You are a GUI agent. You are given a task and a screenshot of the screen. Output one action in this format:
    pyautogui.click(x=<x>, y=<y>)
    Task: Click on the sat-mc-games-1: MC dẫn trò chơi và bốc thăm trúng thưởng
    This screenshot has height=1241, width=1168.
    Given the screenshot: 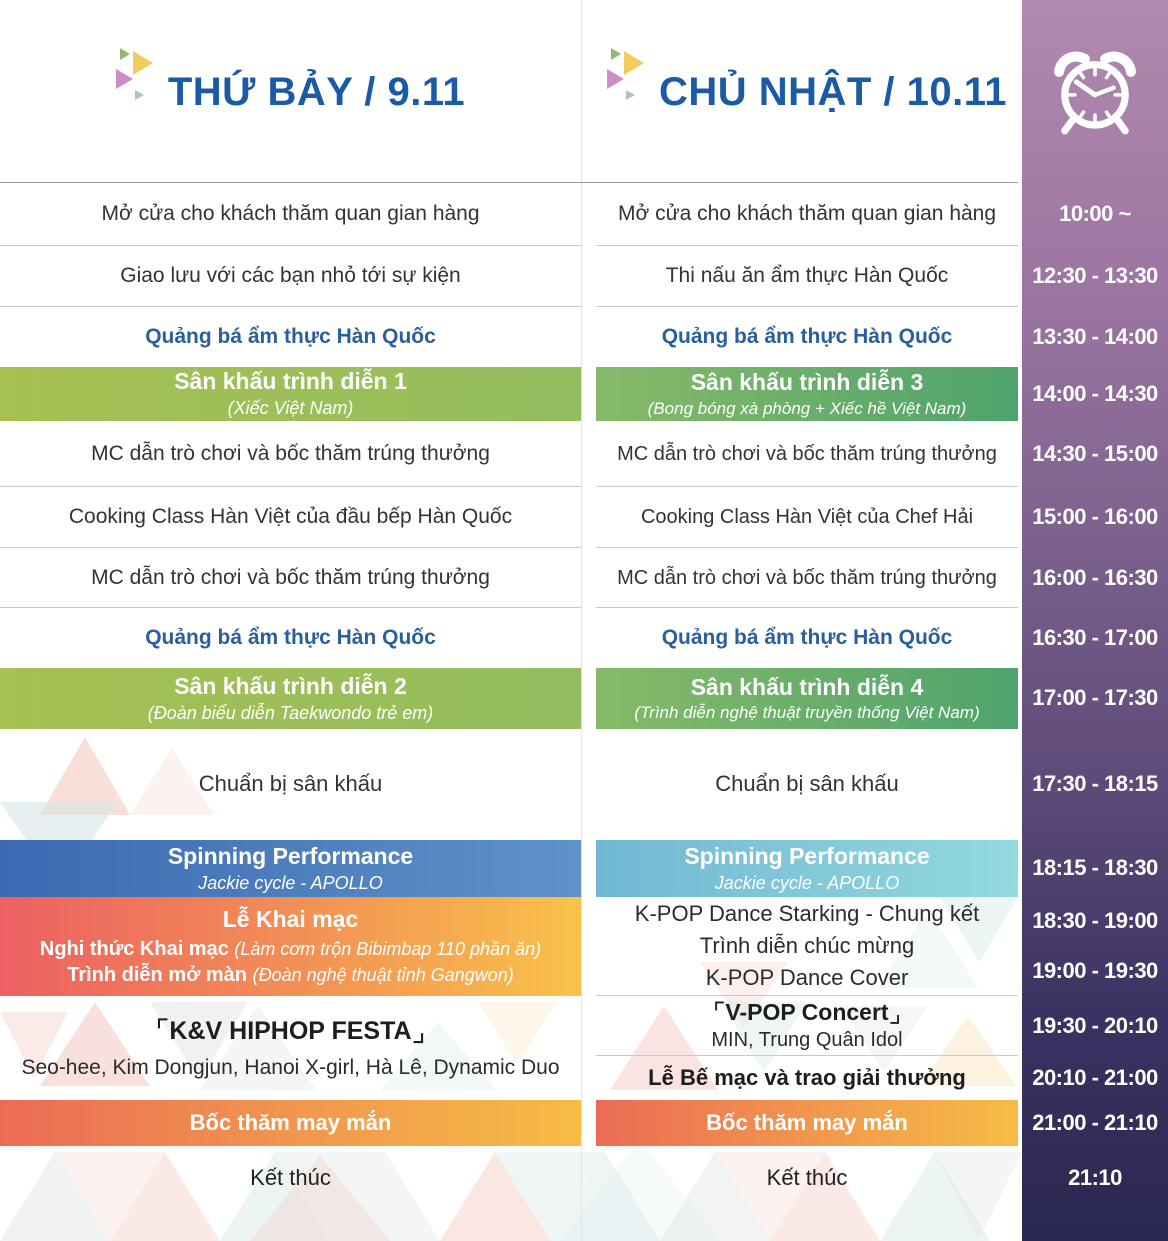 What is the action you would take?
    pyautogui.click(x=290, y=454)
    